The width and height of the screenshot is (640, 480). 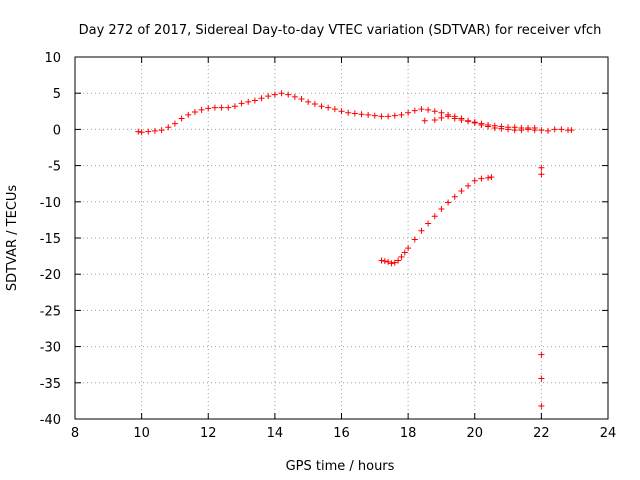 What do you see at coordinates (57, 94) in the screenshot?
I see `y-tick-label: 5` at bounding box center [57, 94].